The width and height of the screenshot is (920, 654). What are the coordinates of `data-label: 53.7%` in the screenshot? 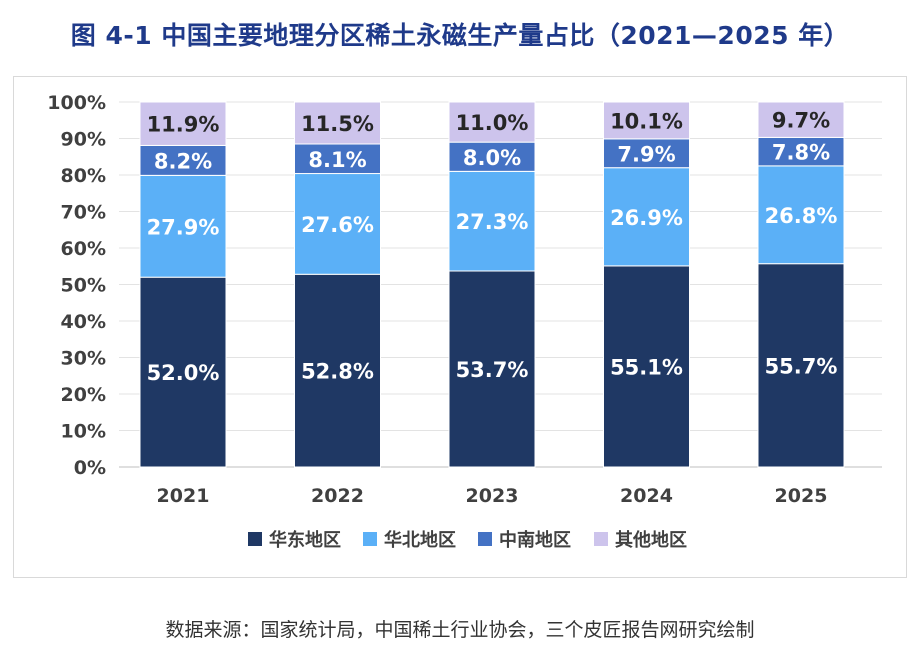 It's located at (492, 370).